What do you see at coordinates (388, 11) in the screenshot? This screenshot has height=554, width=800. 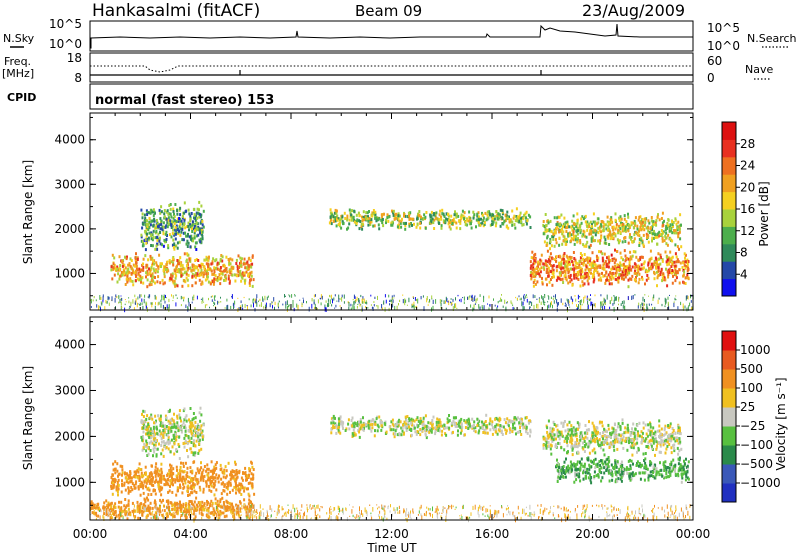 I see `beam-label: Beam 09` at bounding box center [388, 11].